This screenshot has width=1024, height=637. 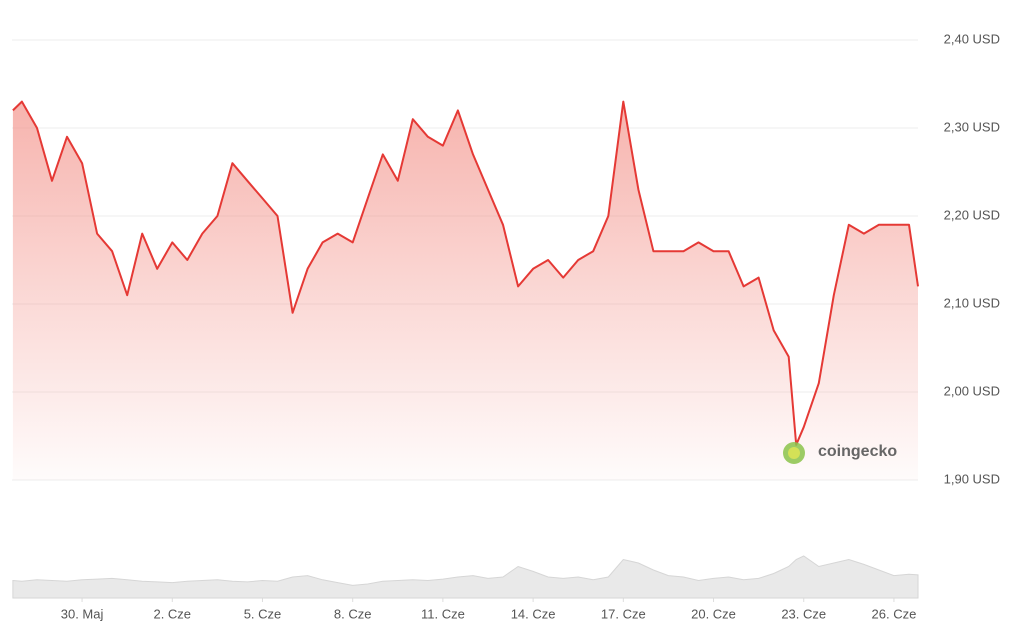 I want to click on watermark: coingecko, so click(x=857, y=451).